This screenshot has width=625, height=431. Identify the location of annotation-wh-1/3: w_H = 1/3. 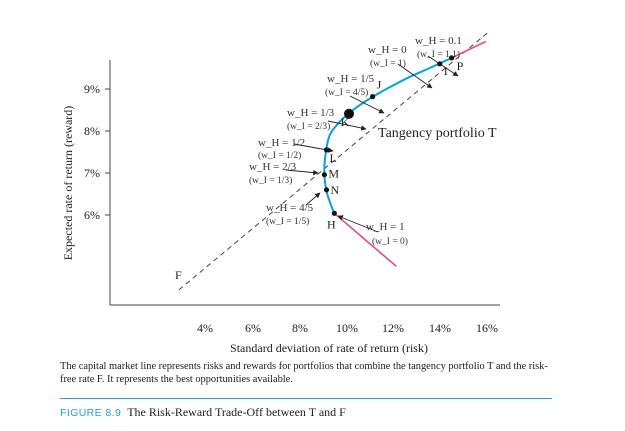
(311, 113).